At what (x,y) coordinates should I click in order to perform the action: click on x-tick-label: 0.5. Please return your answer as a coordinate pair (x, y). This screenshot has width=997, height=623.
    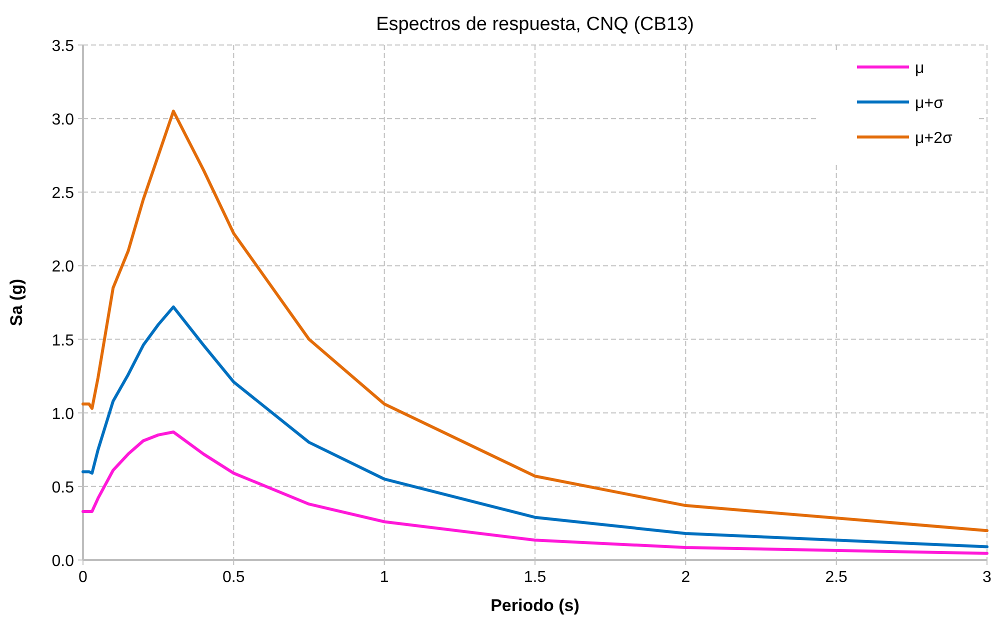
    Looking at the image, I should click on (233, 577).